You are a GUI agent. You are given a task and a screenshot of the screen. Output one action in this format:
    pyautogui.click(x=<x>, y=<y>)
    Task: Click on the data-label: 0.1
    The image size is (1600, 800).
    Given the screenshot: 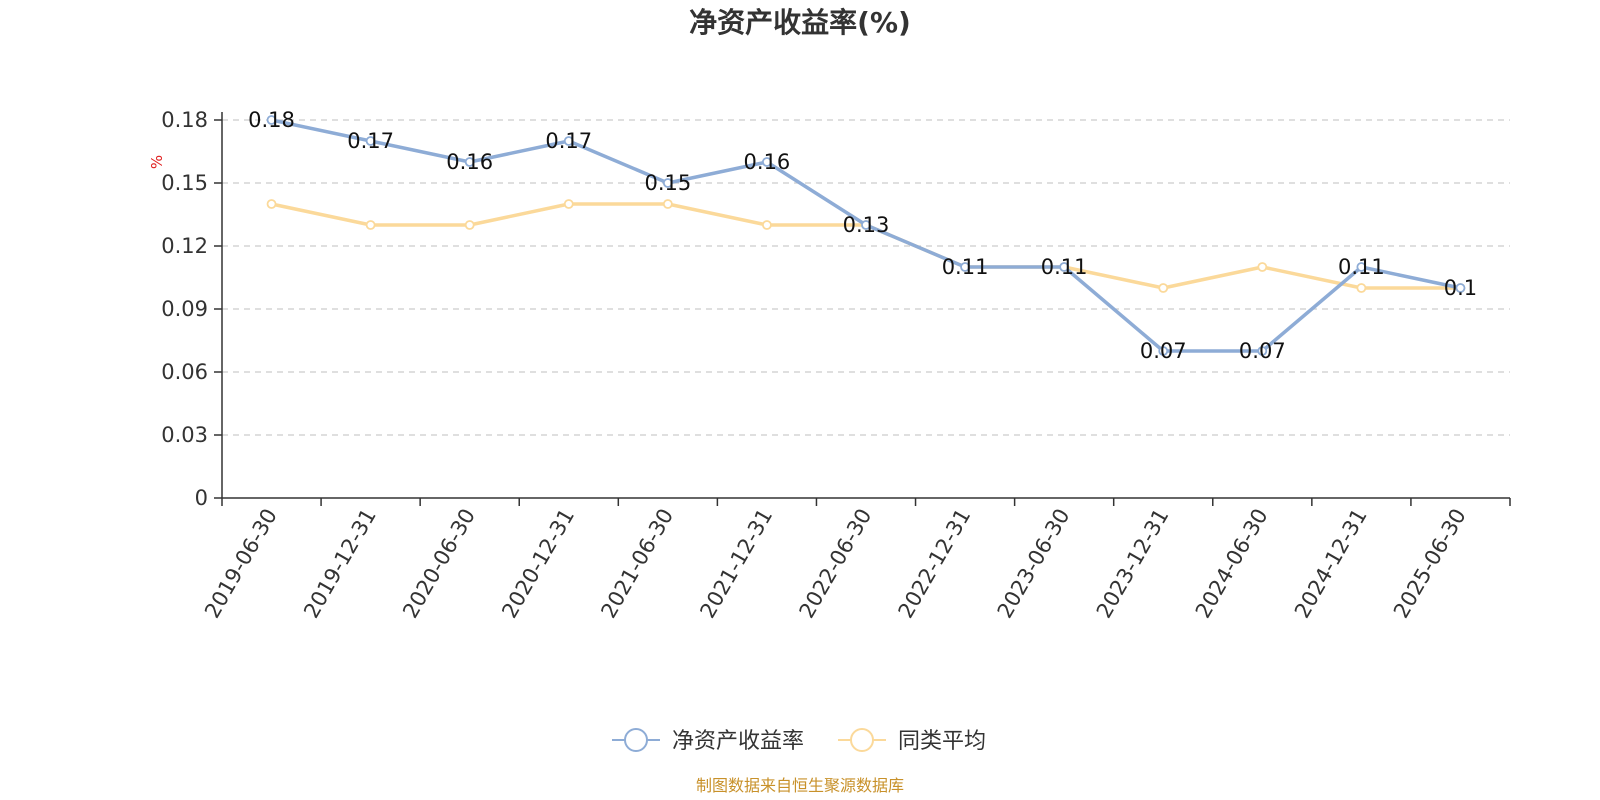 What is the action you would take?
    pyautogui.click(x=1460, y=288)
    